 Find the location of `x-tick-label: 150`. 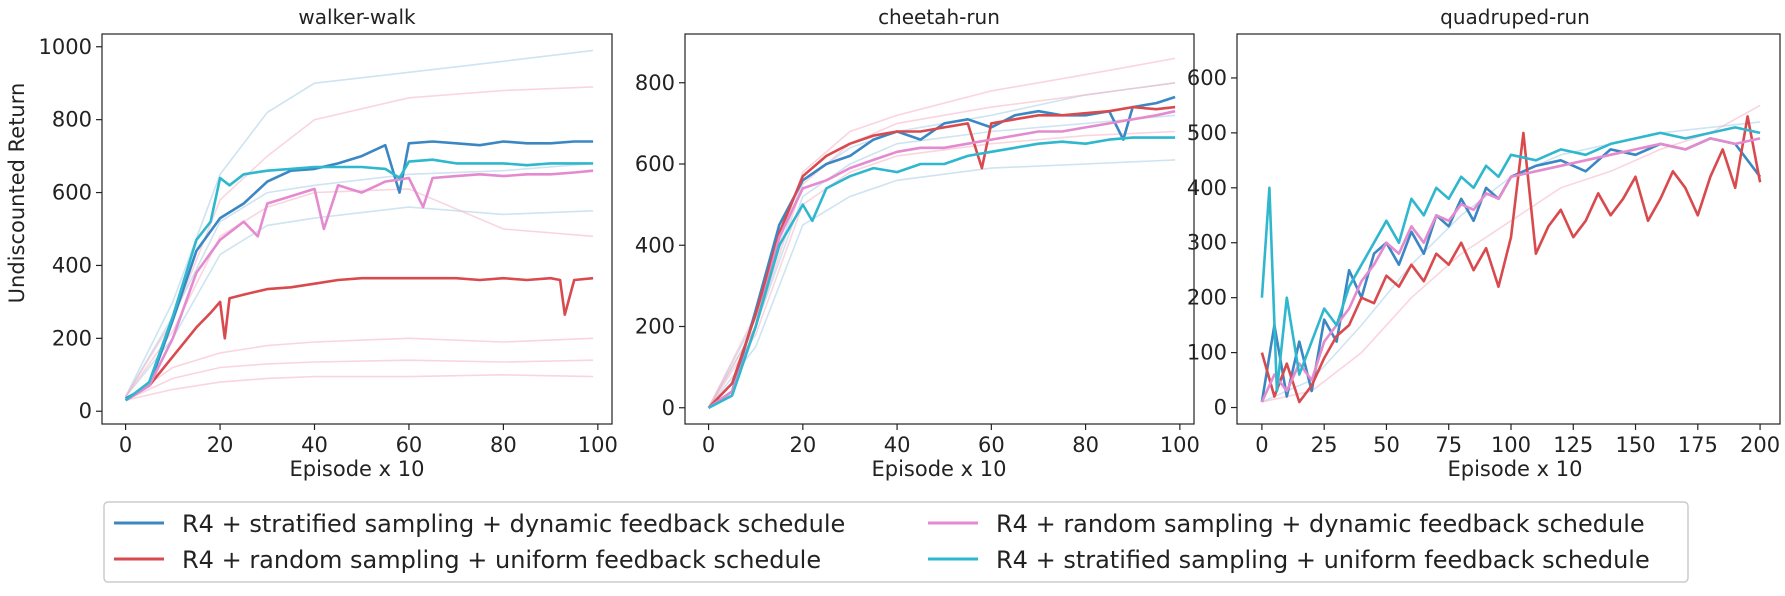

x-tick-label: 150 is located at coordinates (1635, 445).